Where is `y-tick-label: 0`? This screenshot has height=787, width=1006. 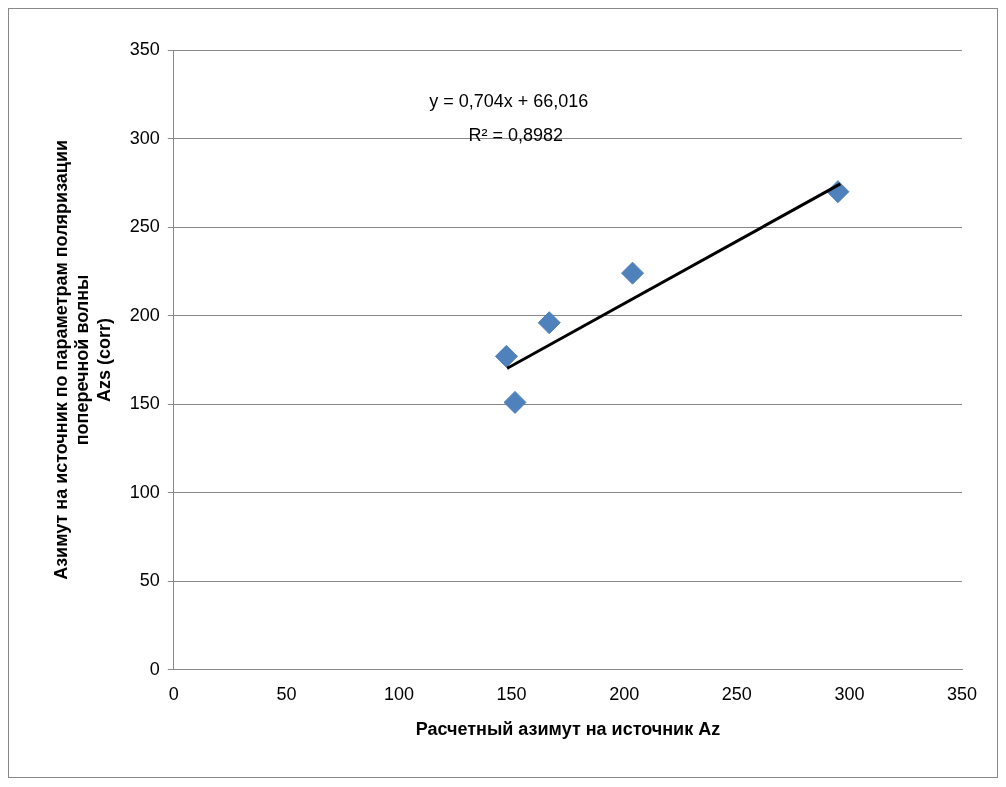
y-tick-label: 0 is located at coordinates (154, 668).